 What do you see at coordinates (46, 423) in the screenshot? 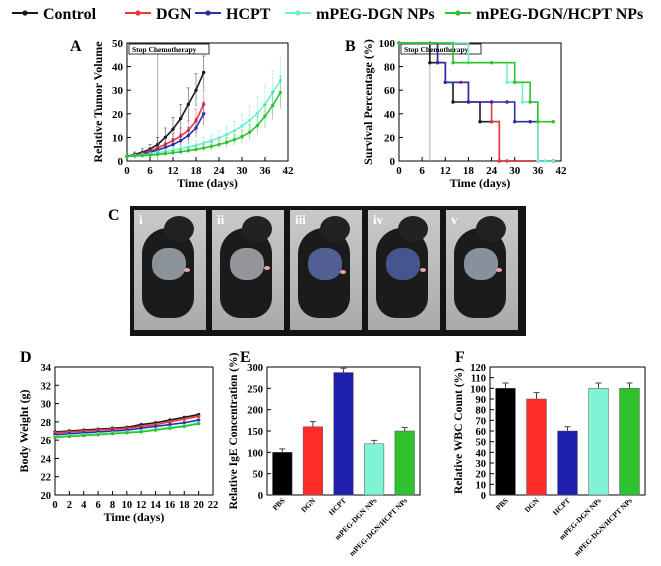
I see `y-tick-label: 28` at bounding box center [46, 423].